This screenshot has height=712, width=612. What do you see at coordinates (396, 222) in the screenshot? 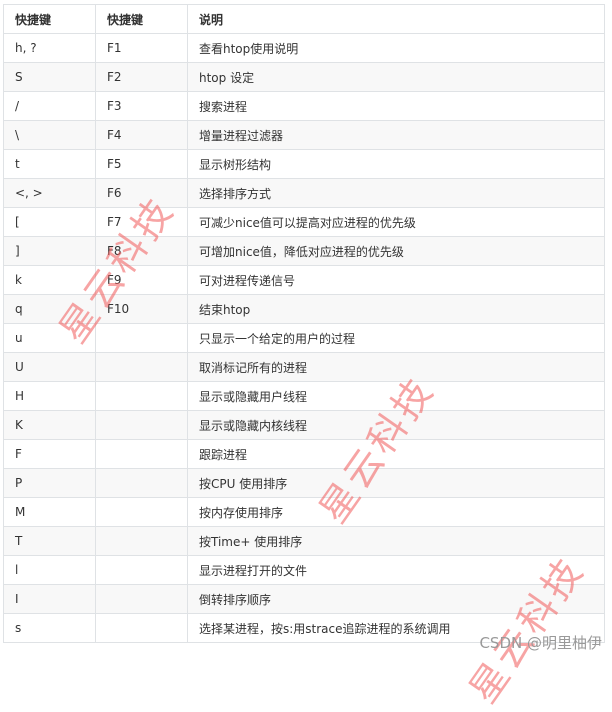
I see `description: 可减少nice值可以提高对应进程的优先级` at bounding box center [396, 222].